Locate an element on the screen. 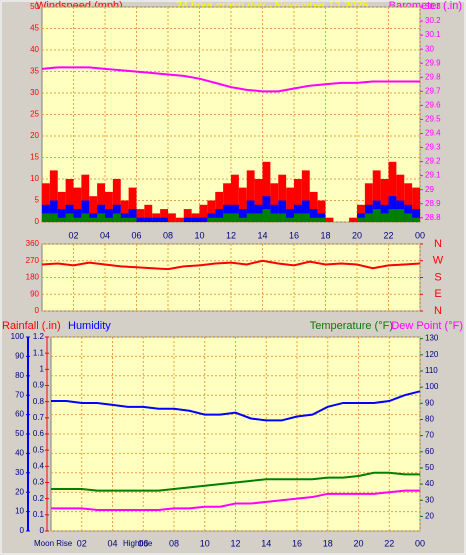 The width and height of the screenshot is (466, 555). y-tick-label: 100 is located at coordinates (18, 336).